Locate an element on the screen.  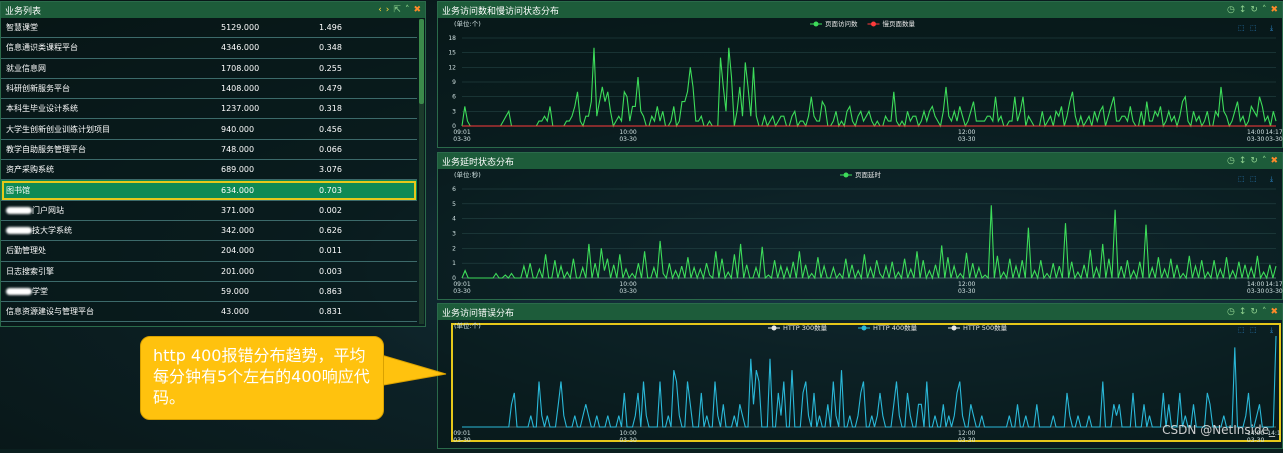
latency-value: 0.479 is located at coordinates (330, 89).